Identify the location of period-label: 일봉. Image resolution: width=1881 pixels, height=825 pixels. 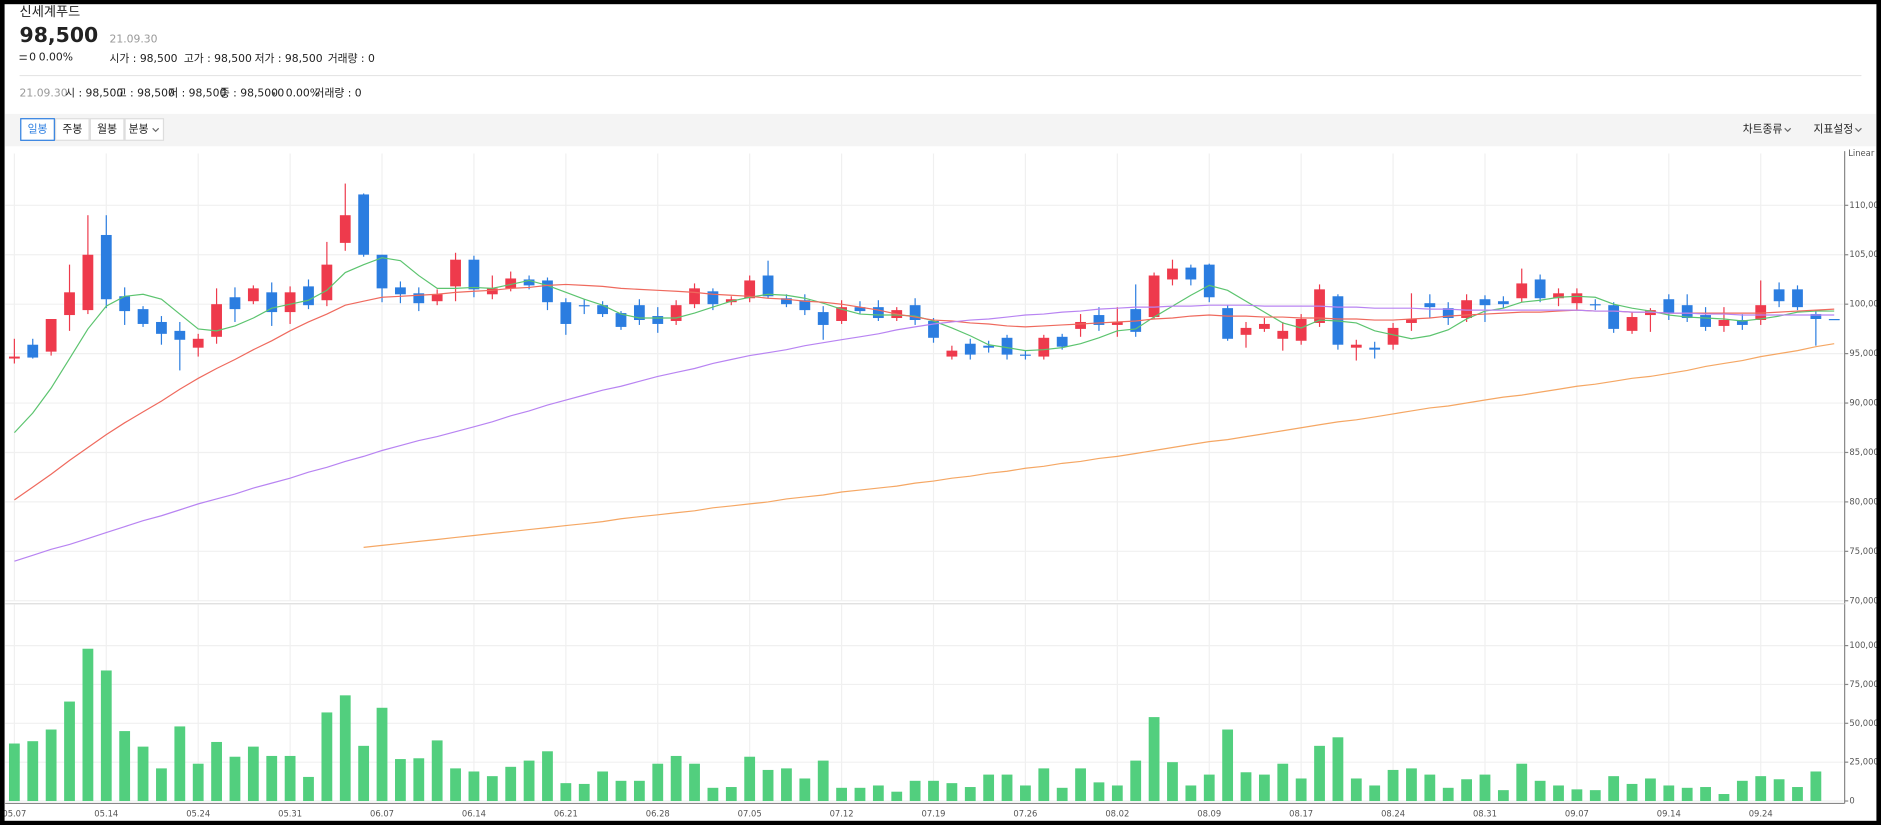
(38, 129).